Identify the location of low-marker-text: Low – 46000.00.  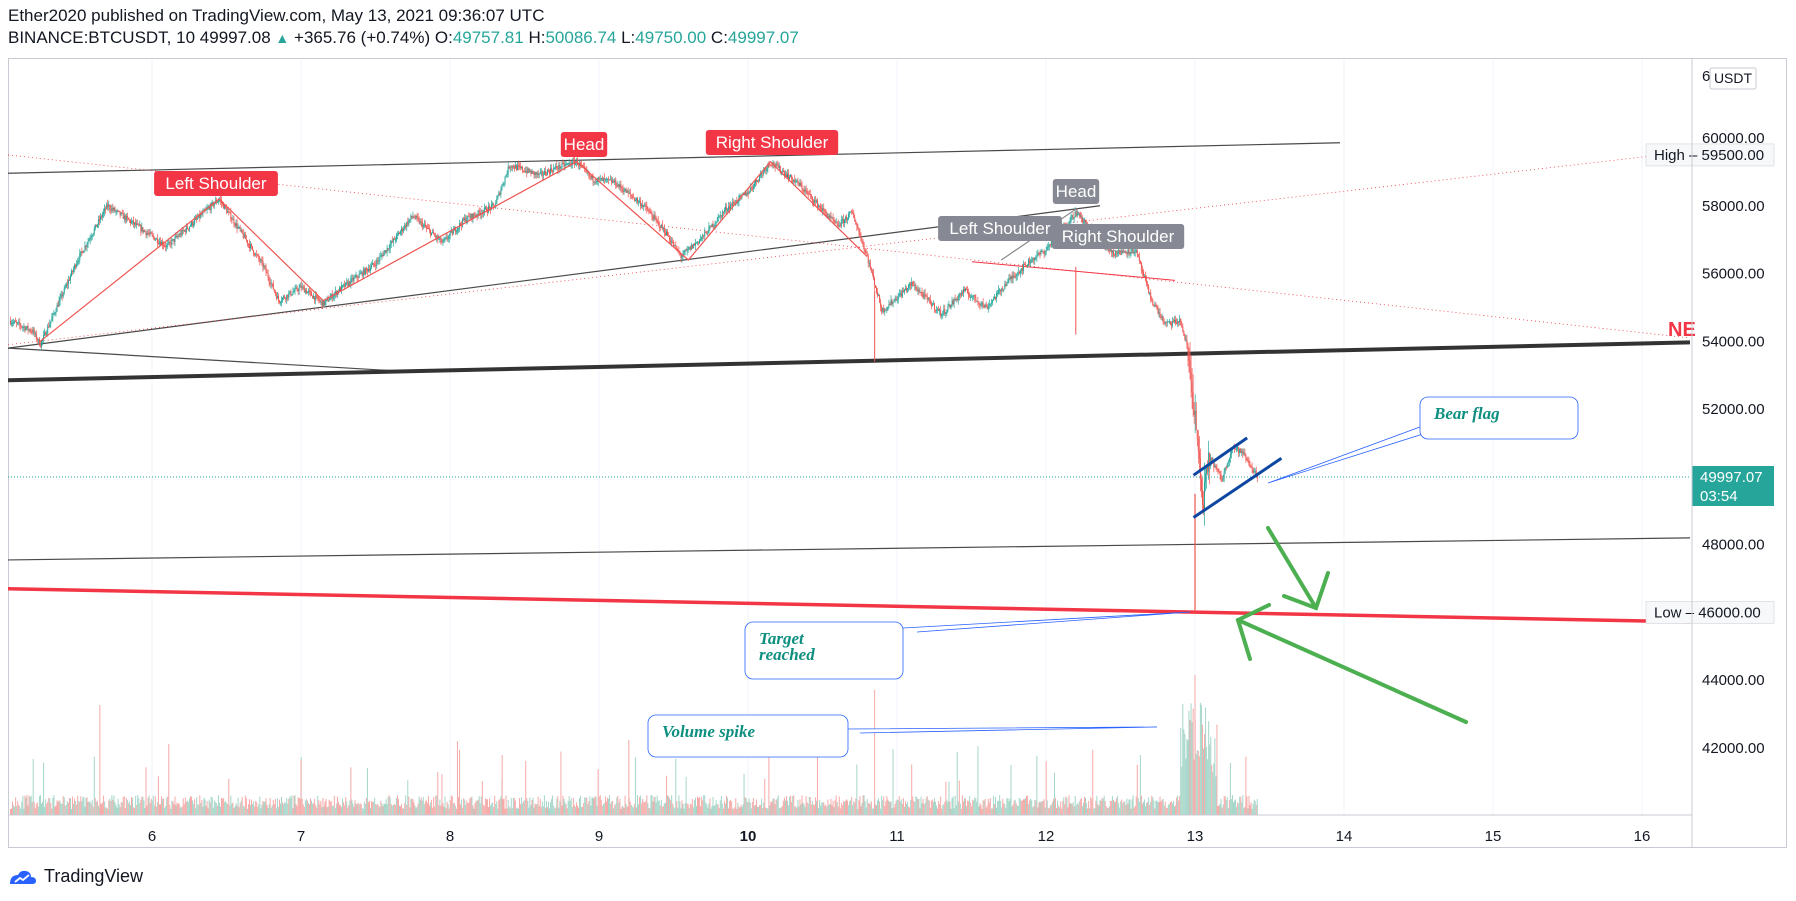
(1707, 612).